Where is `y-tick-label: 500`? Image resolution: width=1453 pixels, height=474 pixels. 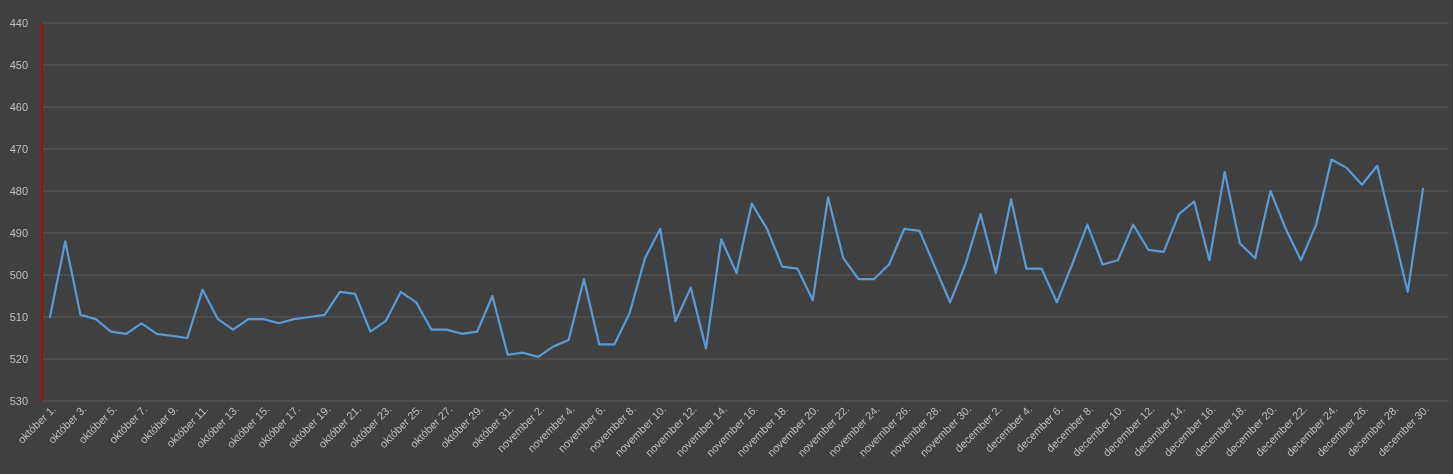 y-tick-label: 500 is located at coordinates (18, 274).